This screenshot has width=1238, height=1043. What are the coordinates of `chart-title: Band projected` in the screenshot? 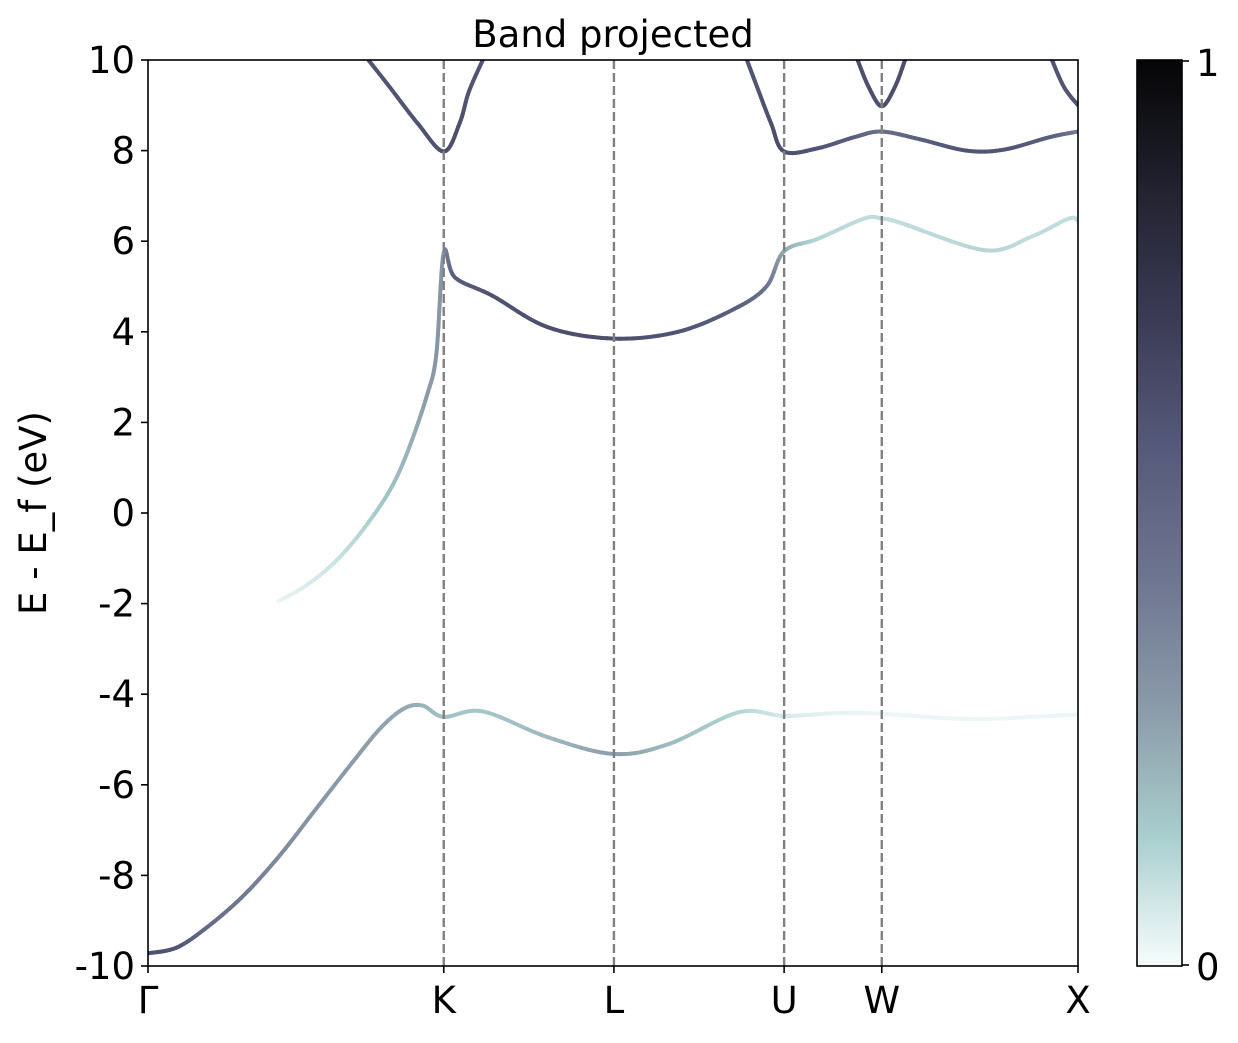 It's located at (612, 34).